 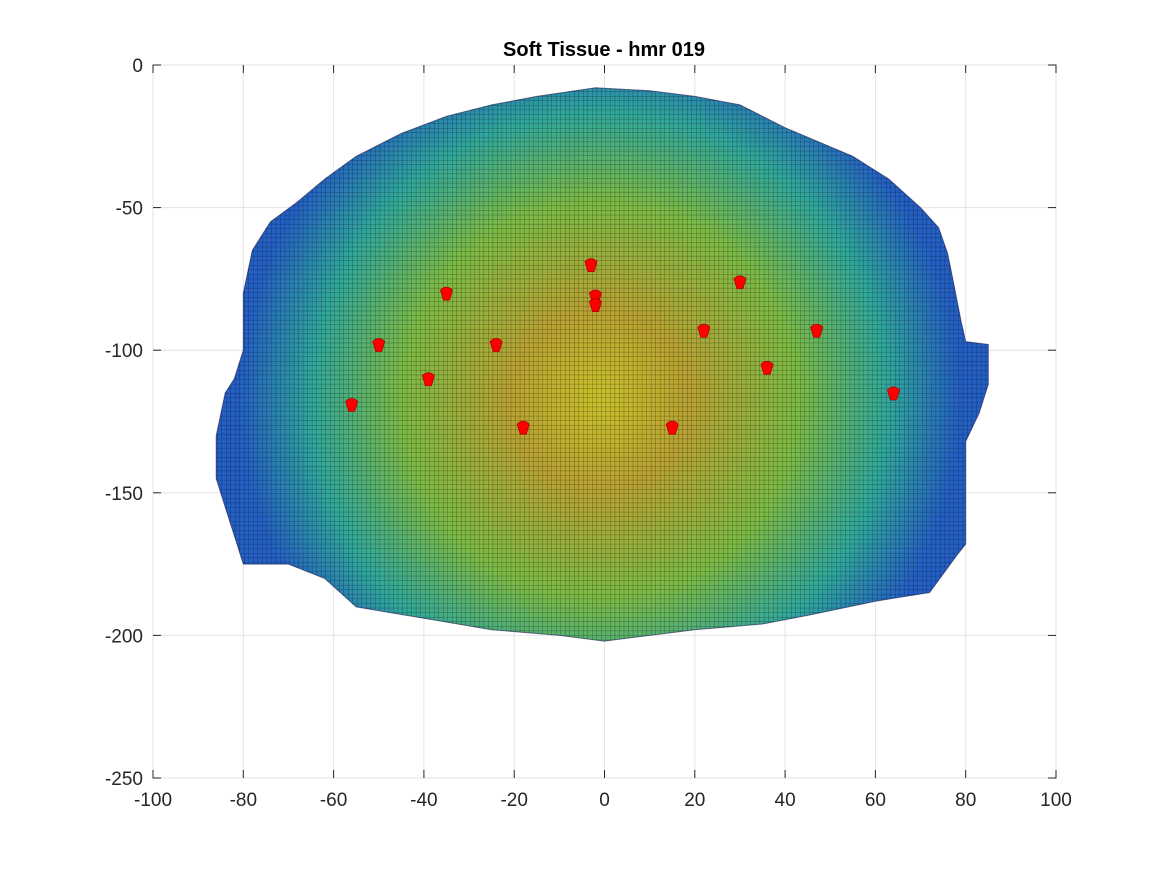 What do you see at coordinates (124, 779) in the screenshot?
I see `y-tick-label: -250` at bounding box center [124, 779].